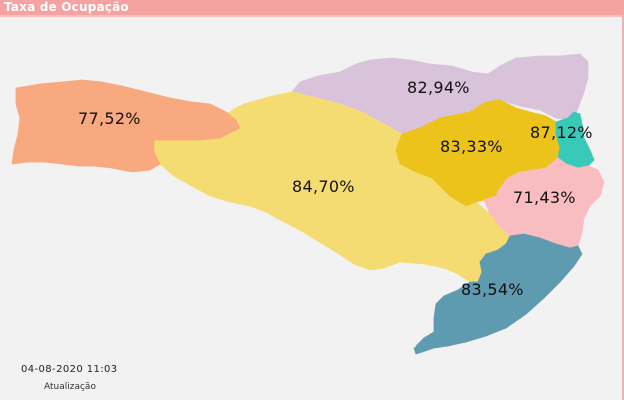  Describe the element at coordinates (561, 132) in the screenshot. I see `label-norte: 87,12%` at that location.